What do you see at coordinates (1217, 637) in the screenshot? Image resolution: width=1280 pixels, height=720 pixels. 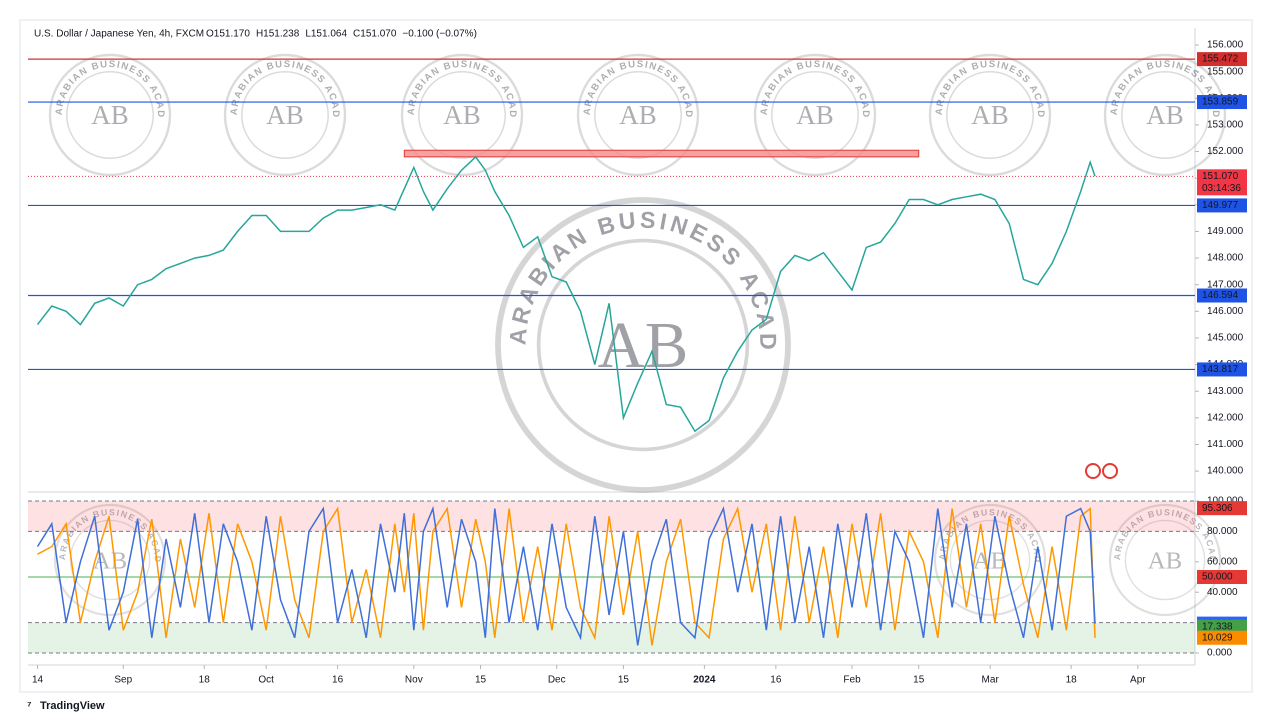 I see `value-tag-label: 10.029` at bounding box center [1217, 637].